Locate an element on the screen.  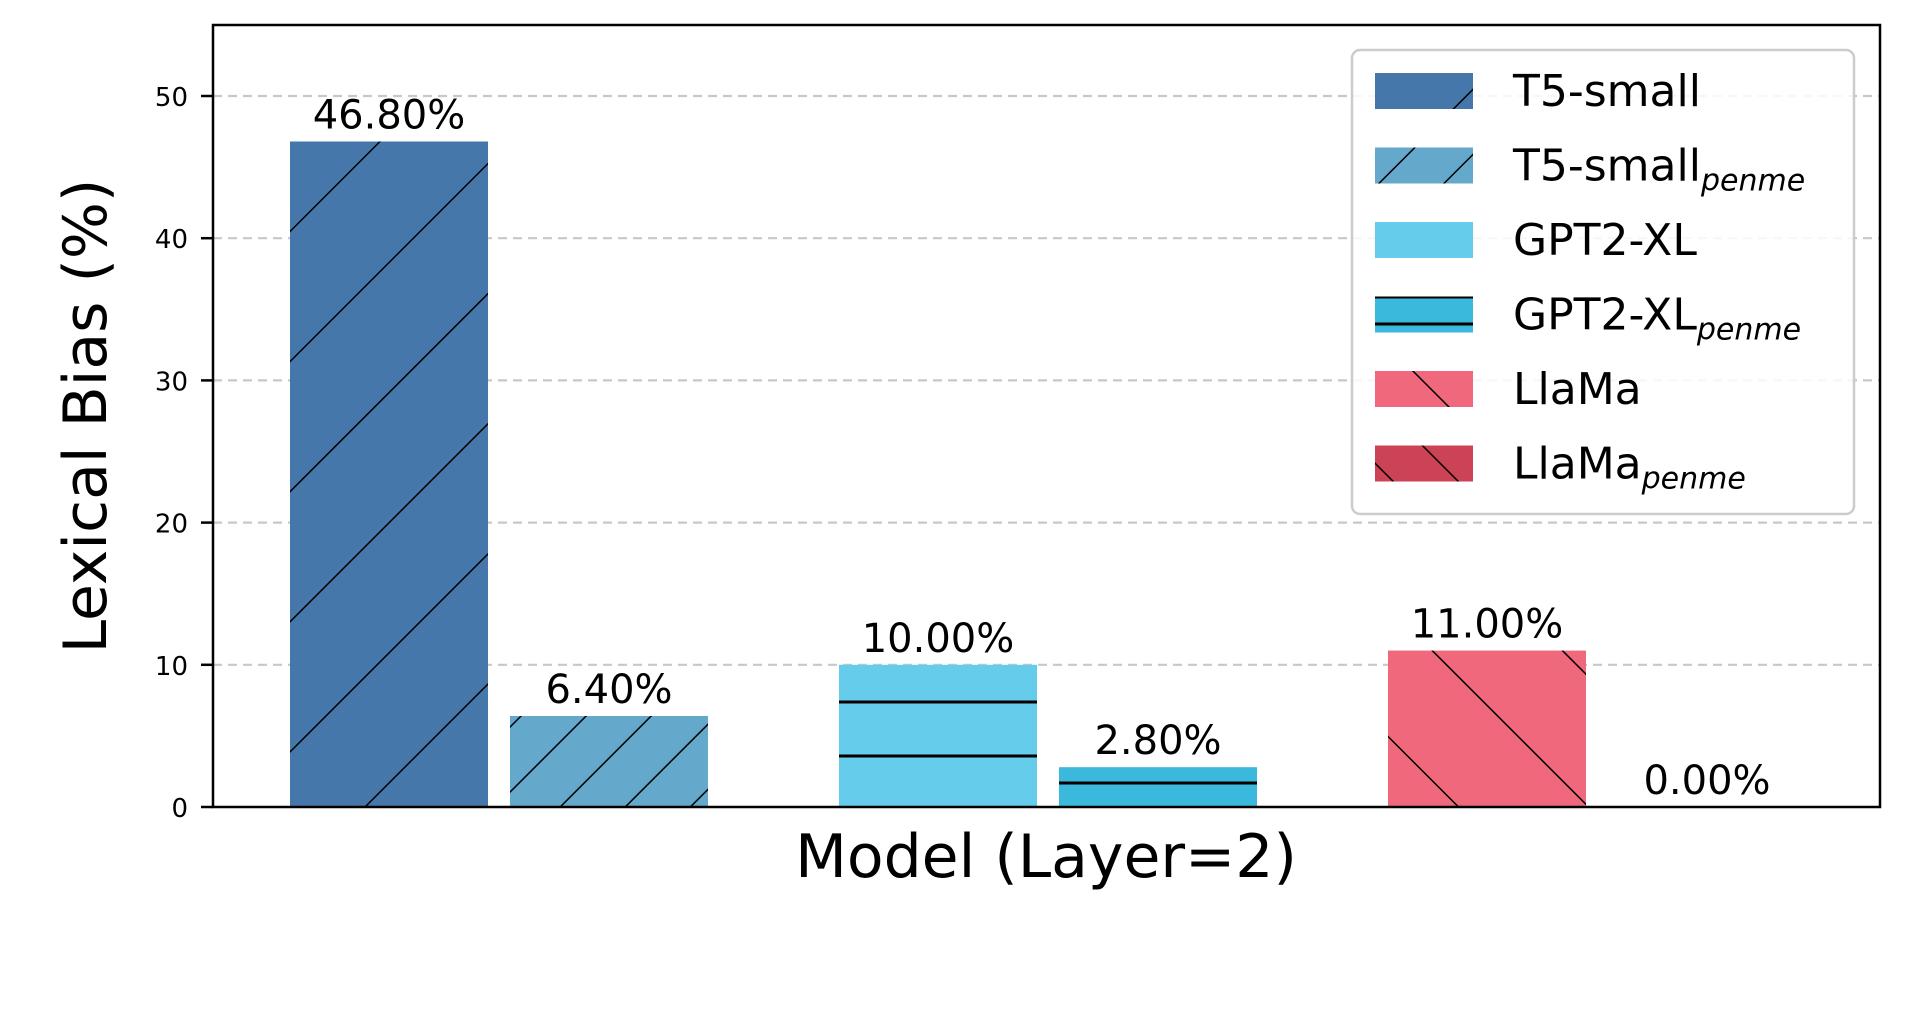
legend-label: GPT2-XLpenme is located at coordinates (1657, 319).